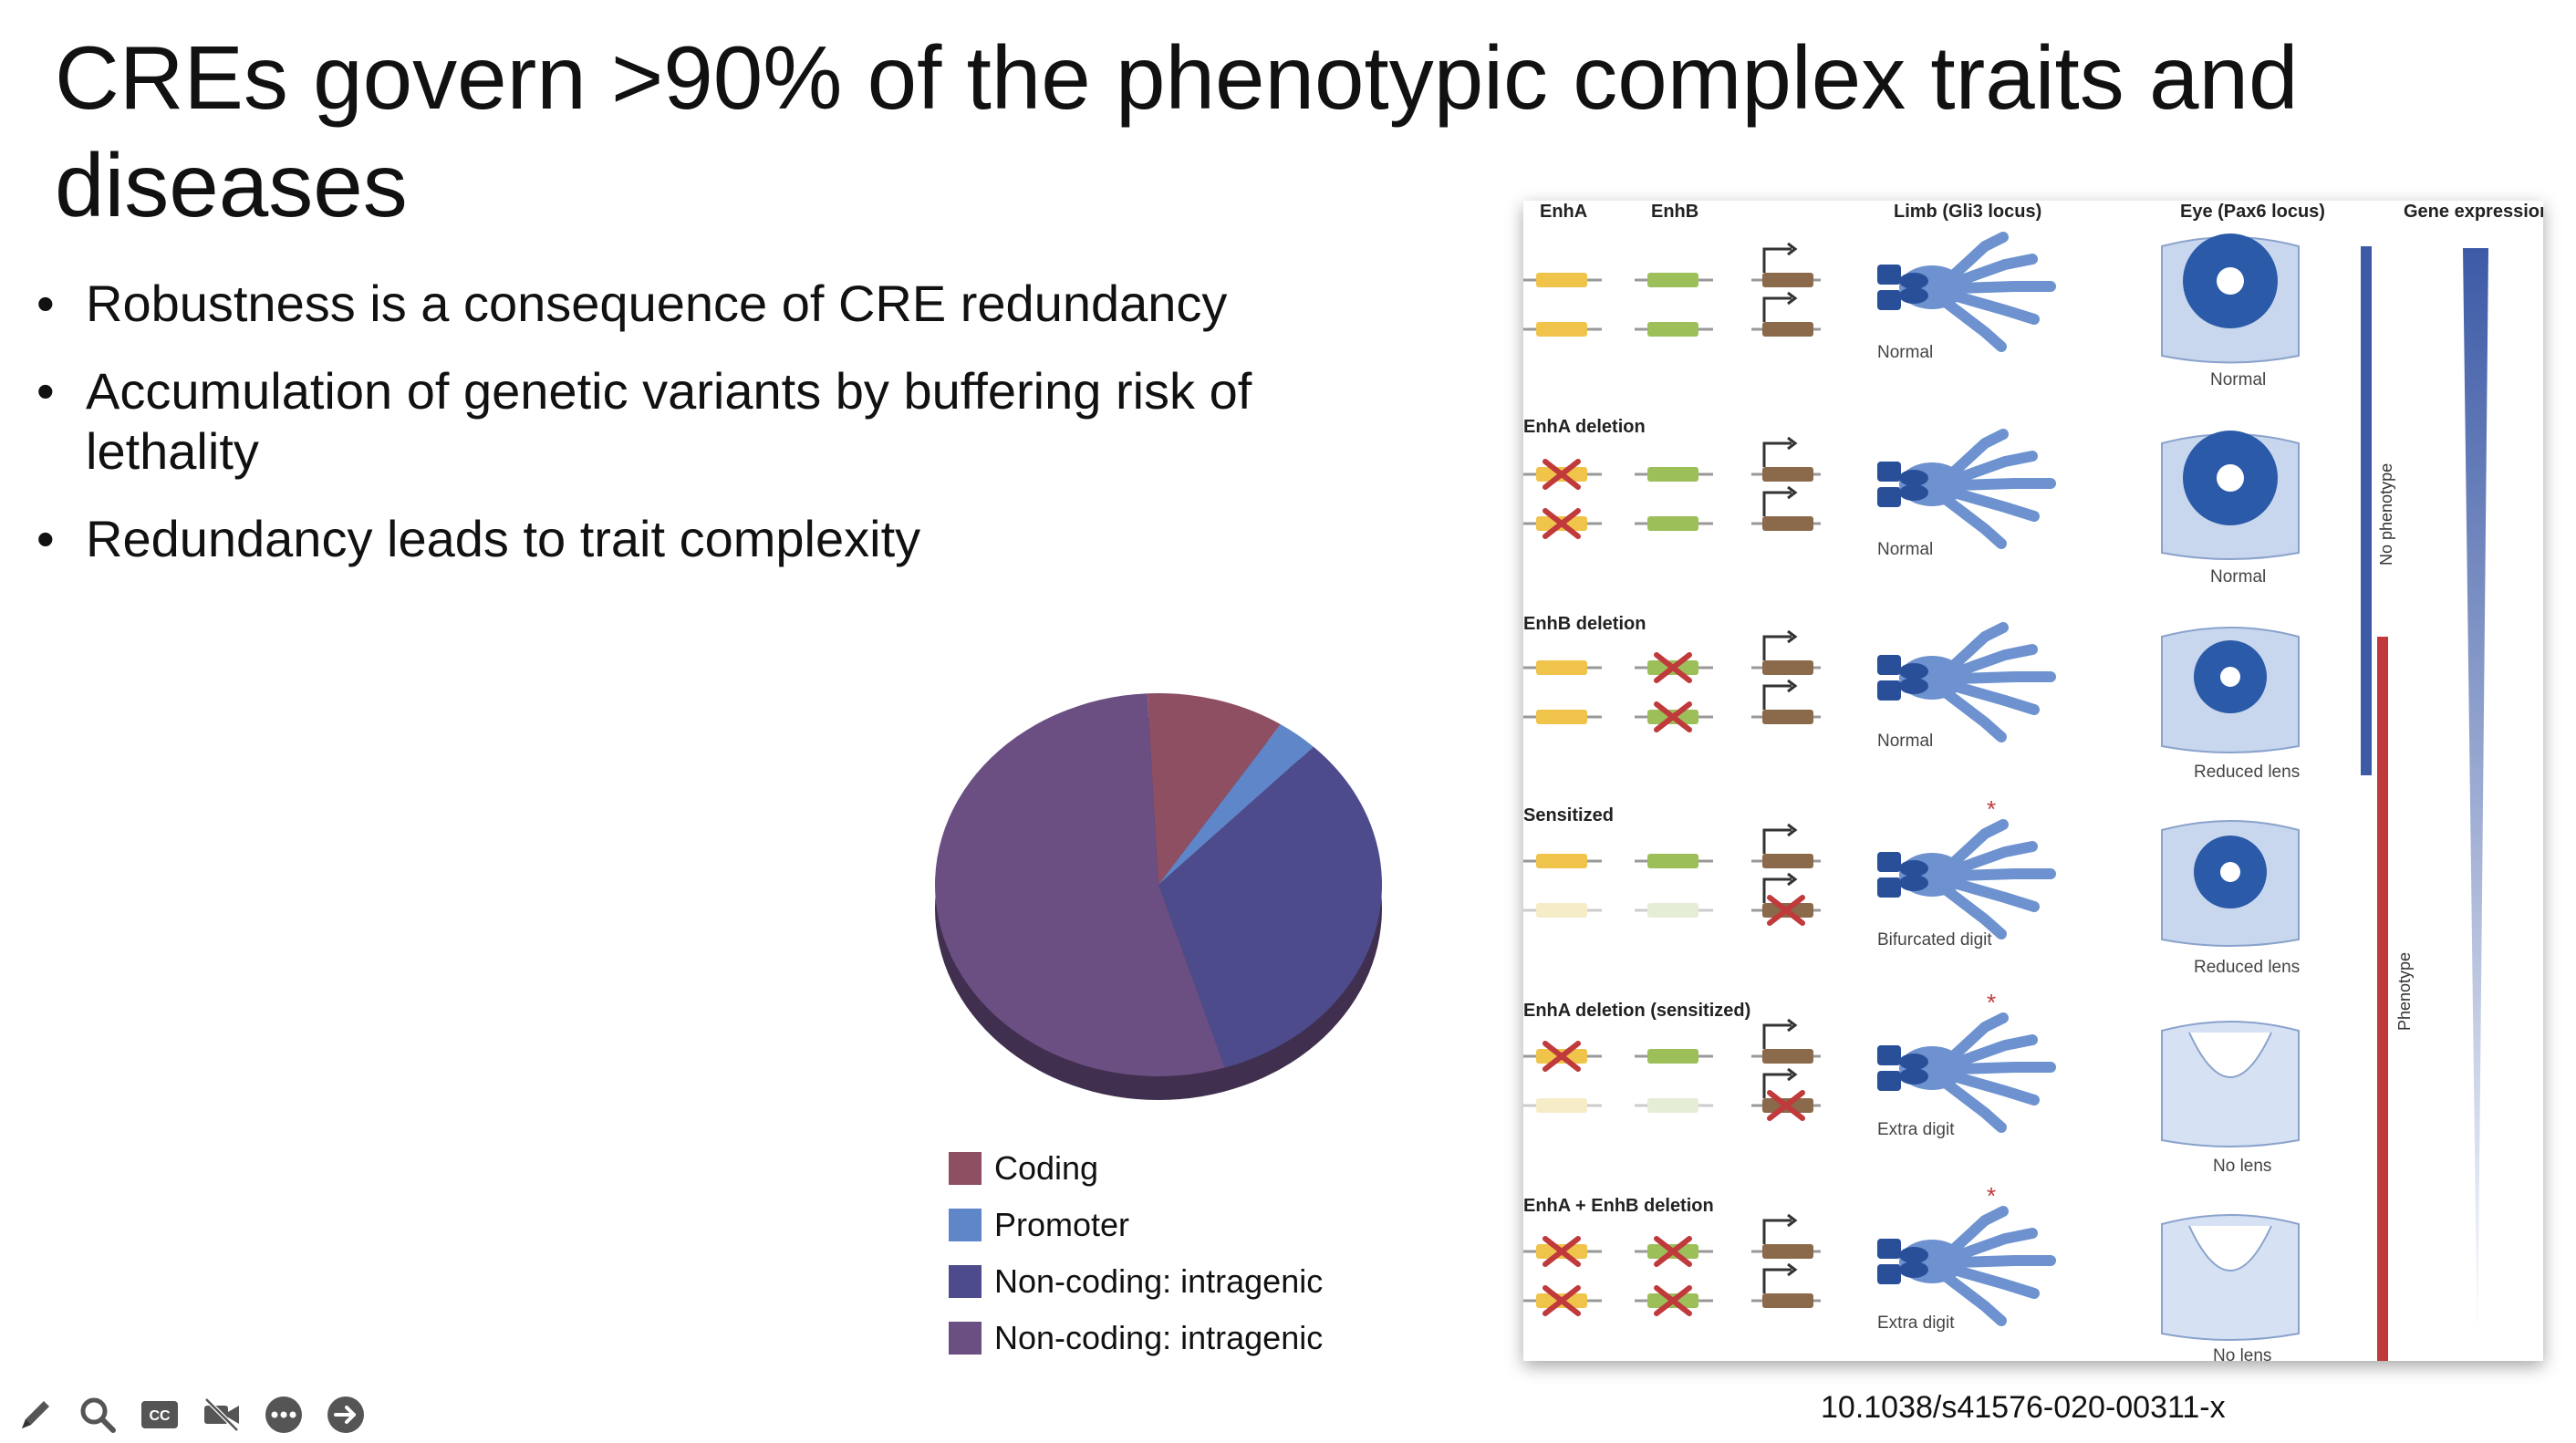 Image resolution: width=2576 pixels, height=1443 pixels. What do you see at coordinates (2473, 212) in the screenshot?
I see `header-gene-expression: Gene expression` at bounding box center [2473, 212].